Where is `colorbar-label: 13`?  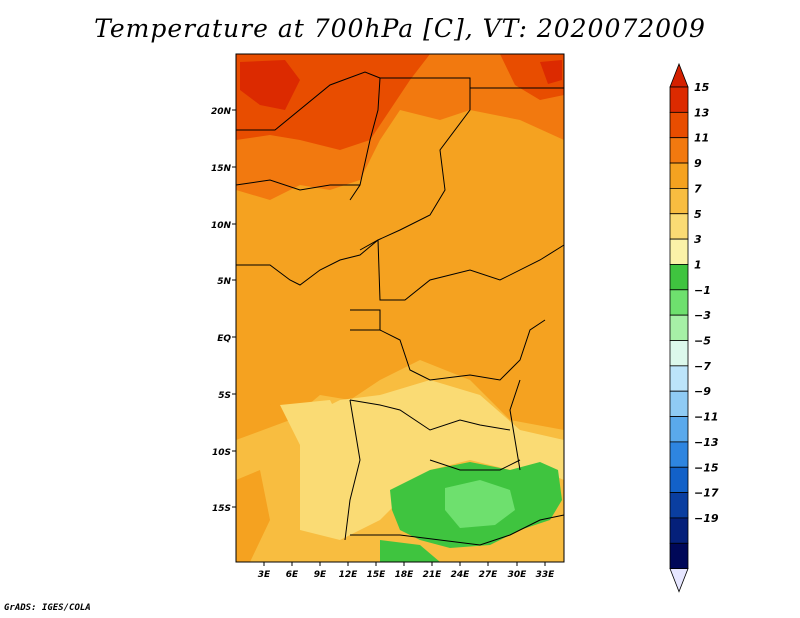 colorbar-label: 13 is located at coordinates (702, 112).